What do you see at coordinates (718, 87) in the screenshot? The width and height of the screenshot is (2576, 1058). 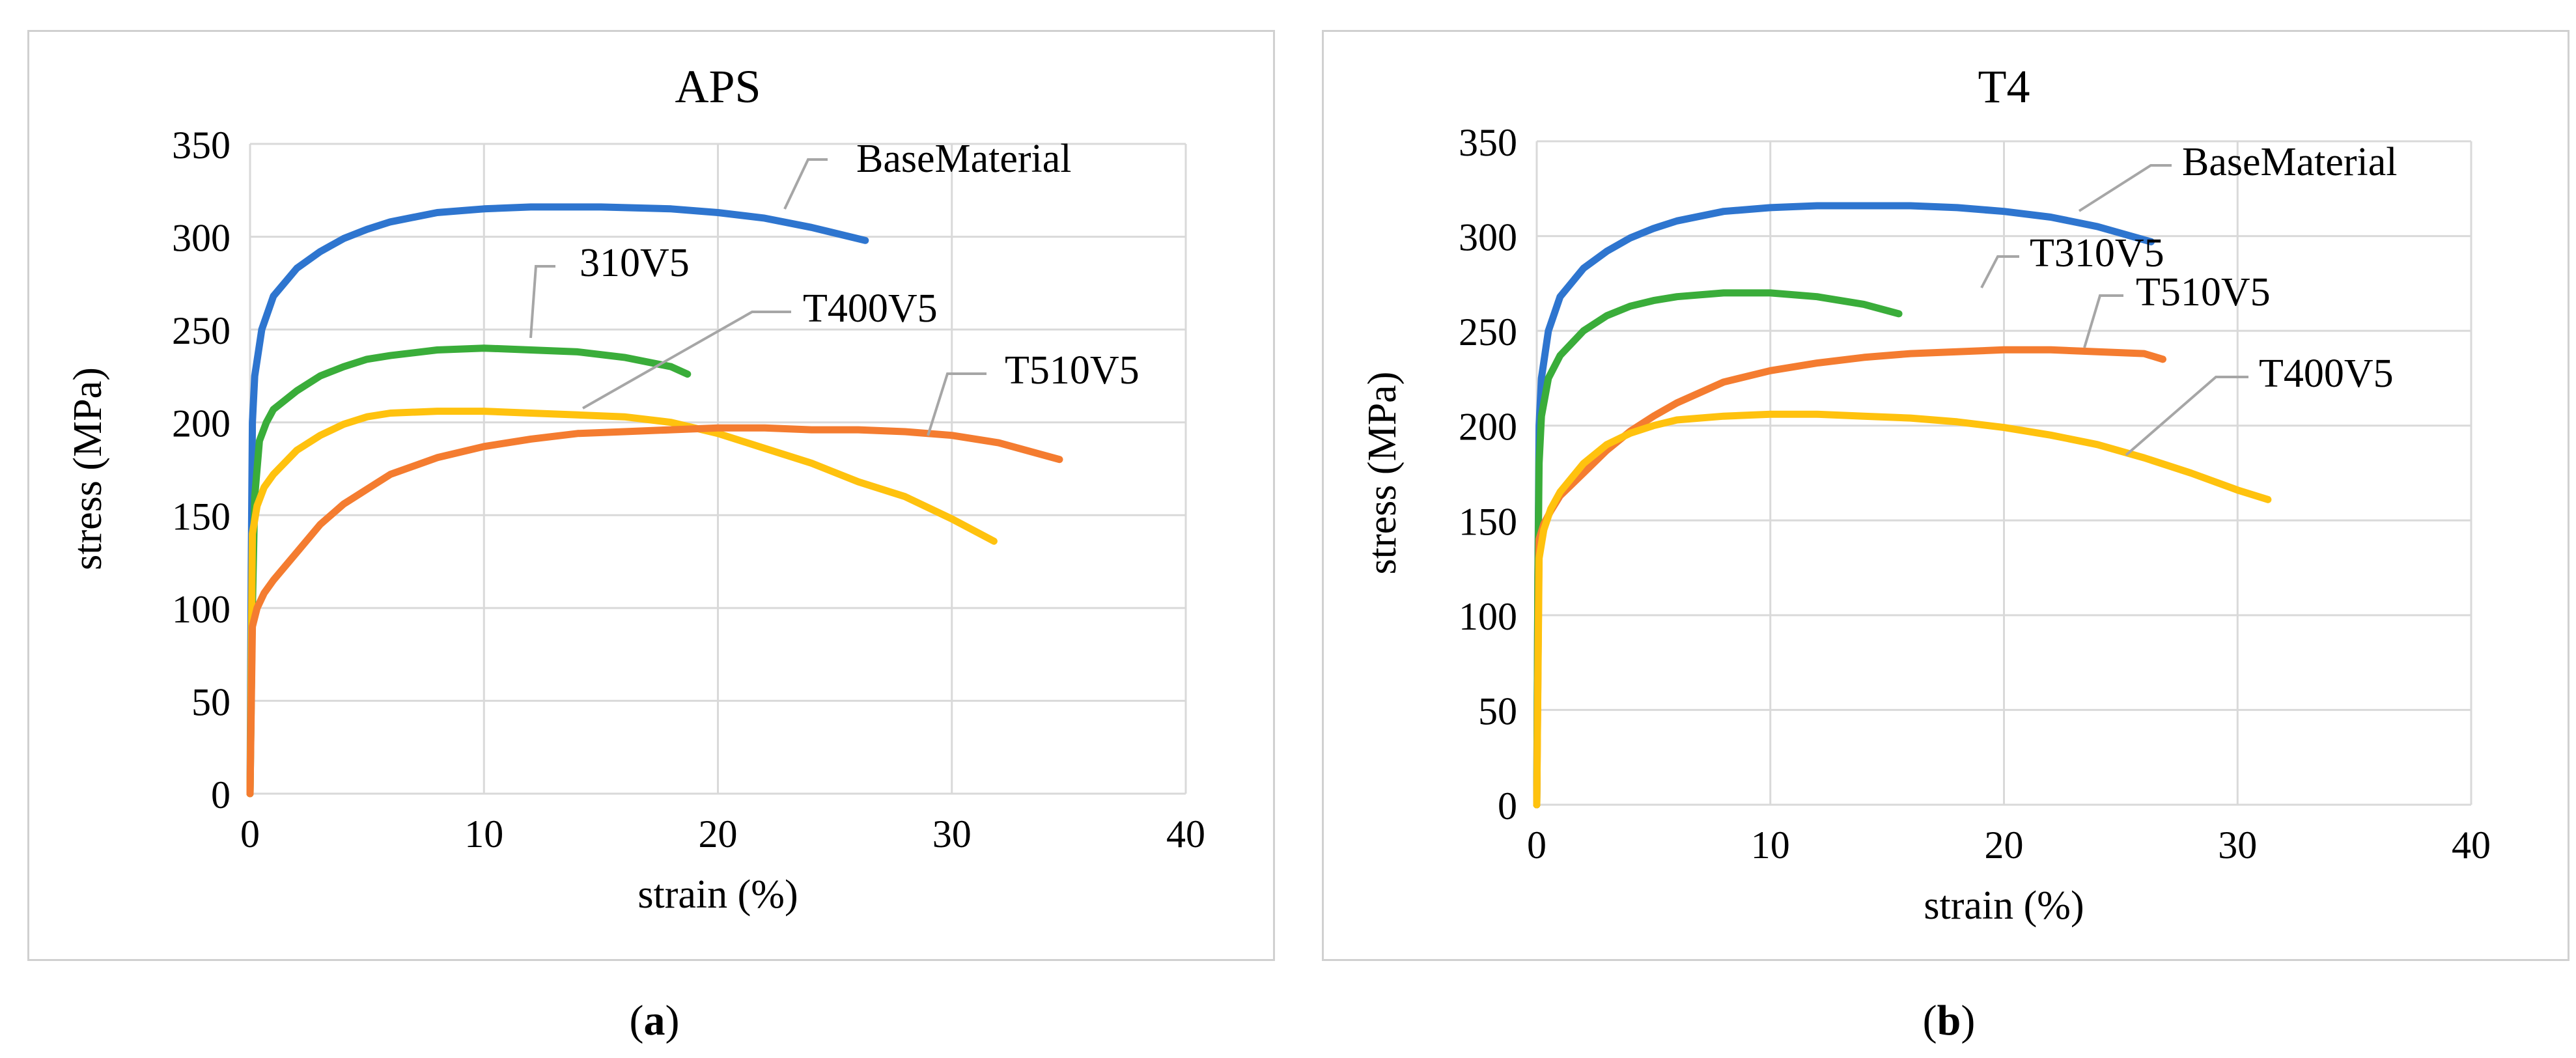 I see `chart-title: APS` at bounding box center [718, 87].